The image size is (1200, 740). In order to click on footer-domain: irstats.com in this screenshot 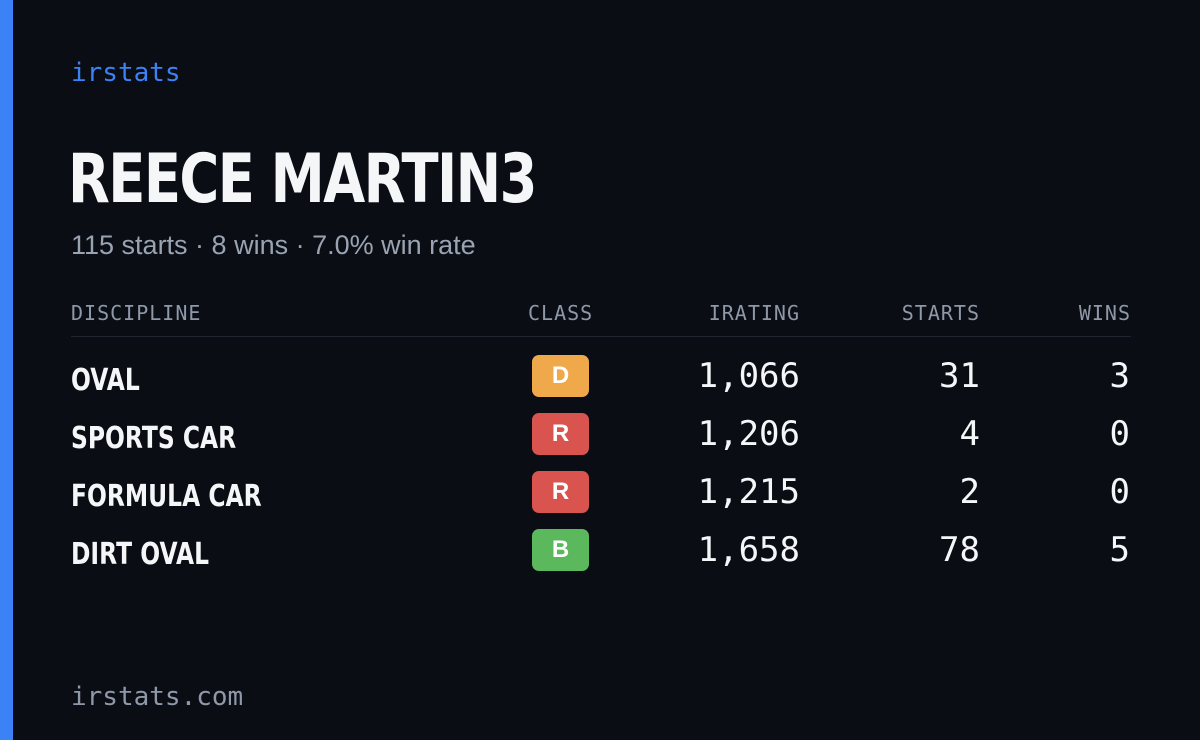, I will do `click(157, 697)`.